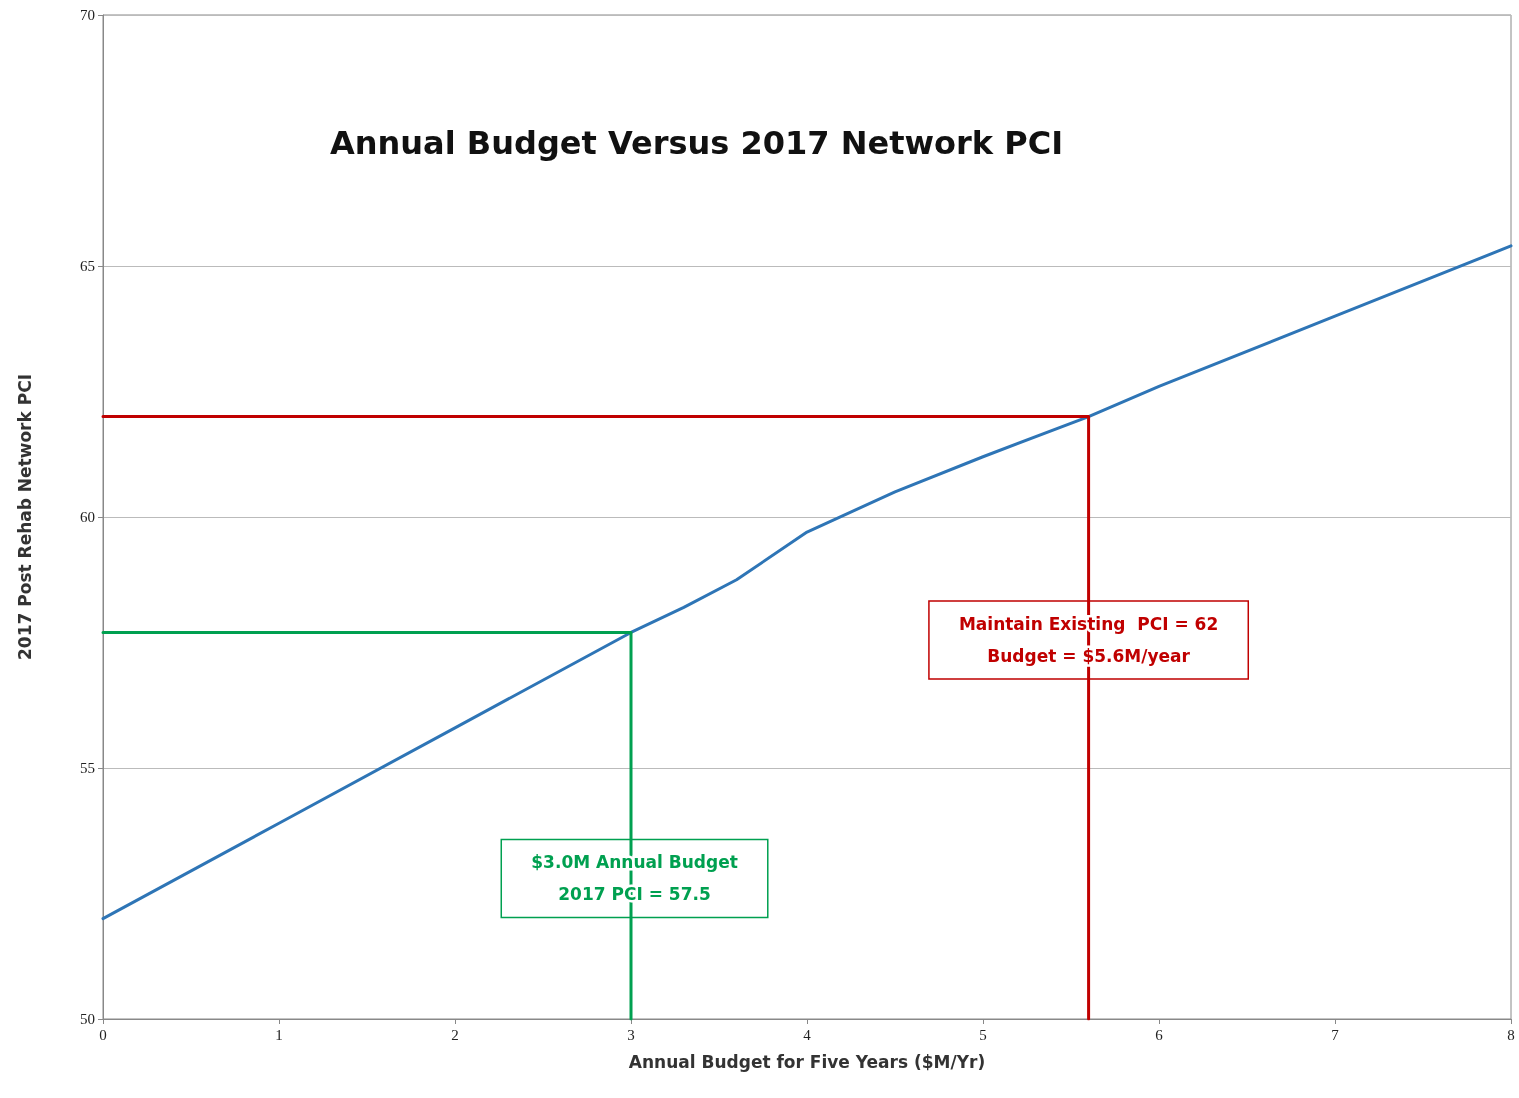 This screenshot has height=1098, width=1519. Describe the element at coordinates (697, 143) in the screenshot. I see `text: Annual Budget Versus 2017 Network PCI` at that location.